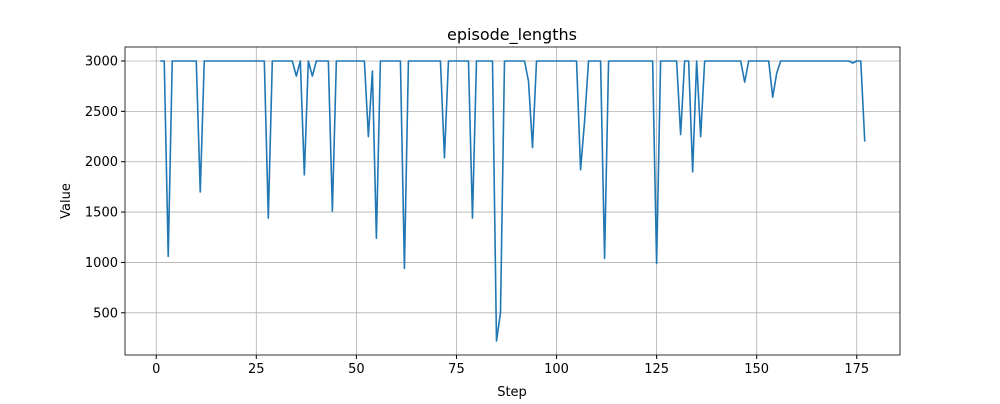 This screenshot has height=404, width=1000. Describe the element at coordinates (356, 369) in the screenshot. I see `x-tick-label: 50` at that location.